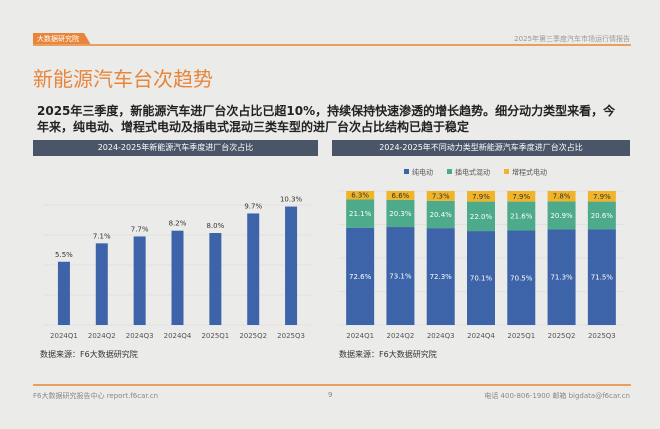 Image resolution: width=660 pixels, height=429 pixels. I want to click on data-label: 72.3%, so click(441, 277).